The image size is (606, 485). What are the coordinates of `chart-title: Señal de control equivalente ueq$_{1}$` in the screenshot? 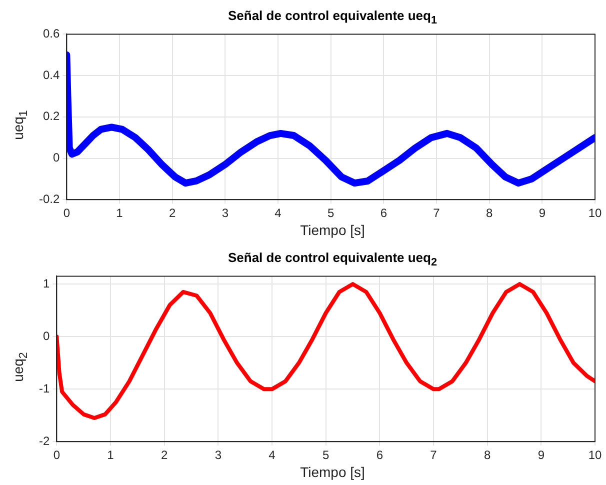 It's located at (332, 17).